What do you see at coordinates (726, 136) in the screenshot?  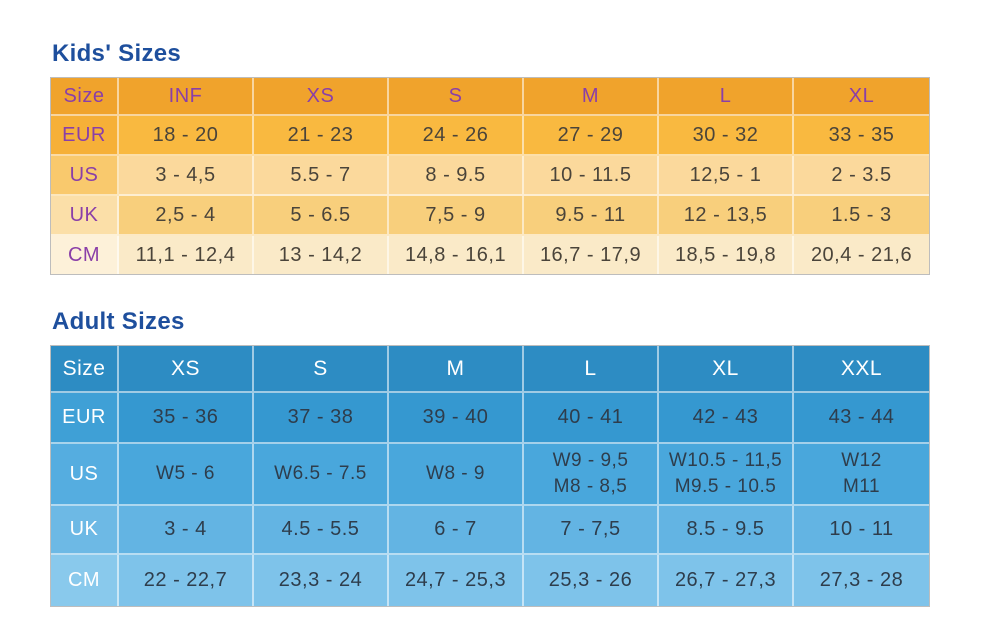 I see `table-cell: 30 - 32` at bounding box center [726, 136].